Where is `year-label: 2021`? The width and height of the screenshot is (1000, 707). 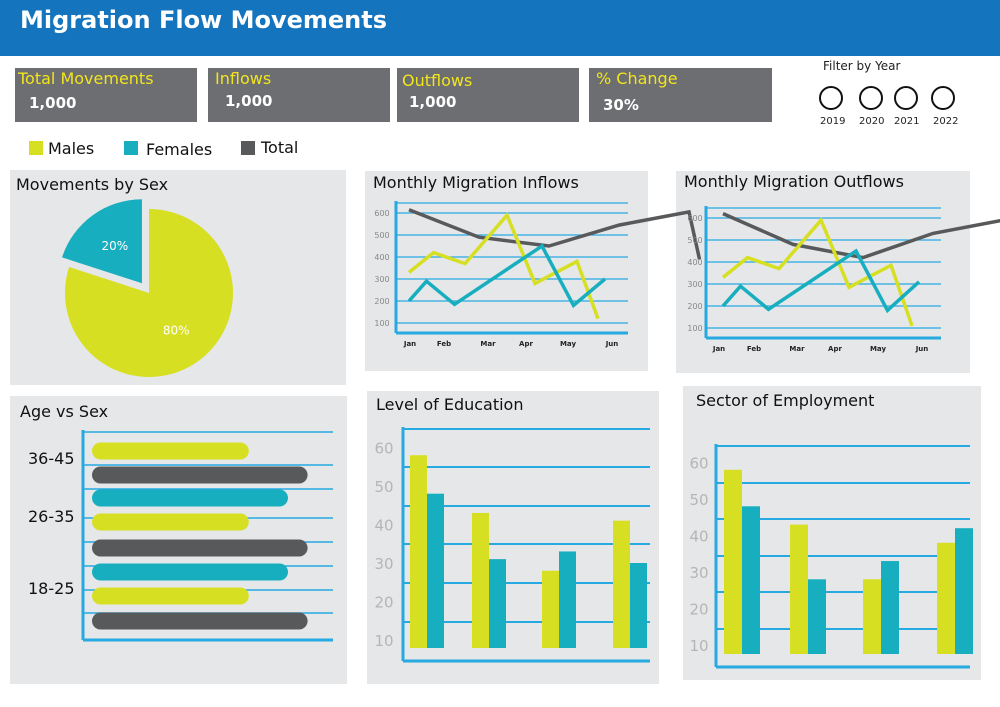
year-label: 2021 is located at coordinates (907, 121).